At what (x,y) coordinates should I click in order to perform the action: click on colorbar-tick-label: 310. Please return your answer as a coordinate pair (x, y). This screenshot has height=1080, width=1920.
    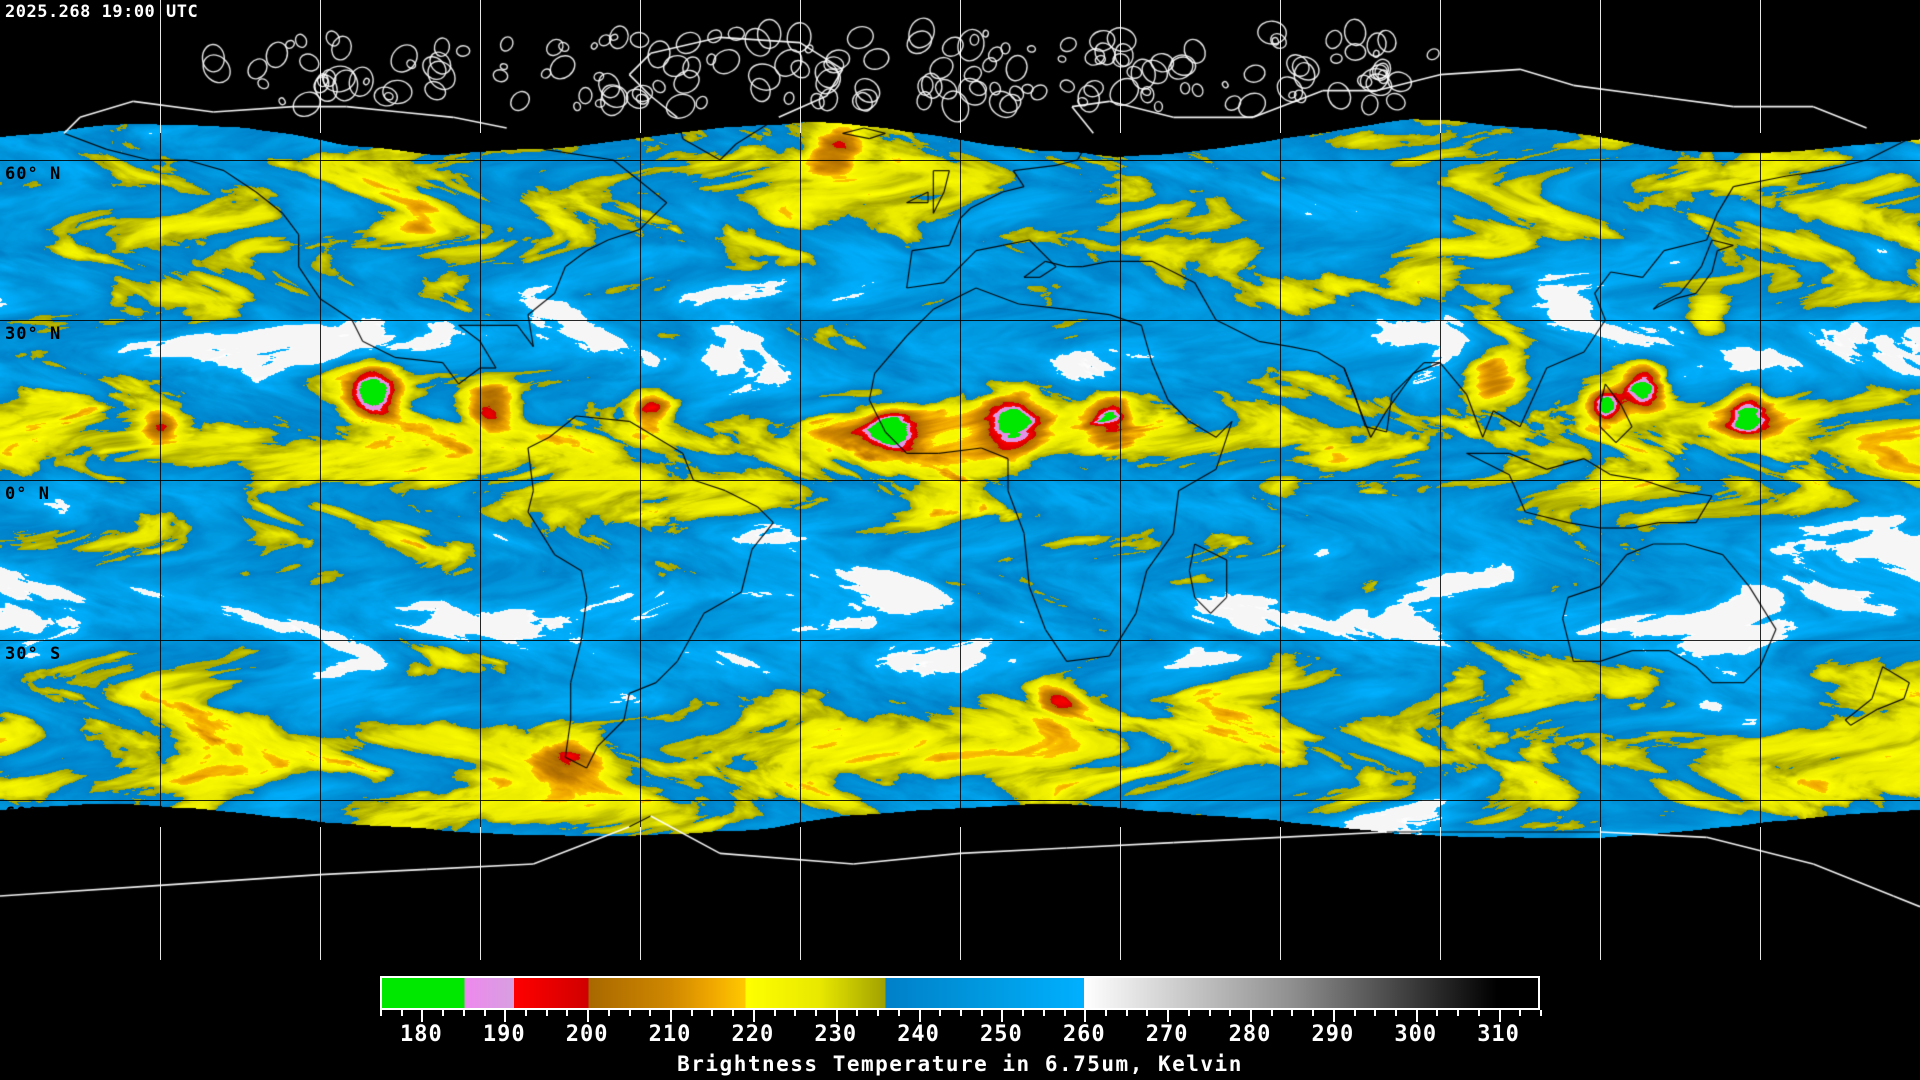
    Looking at the image, I should click on (1498, 1034).